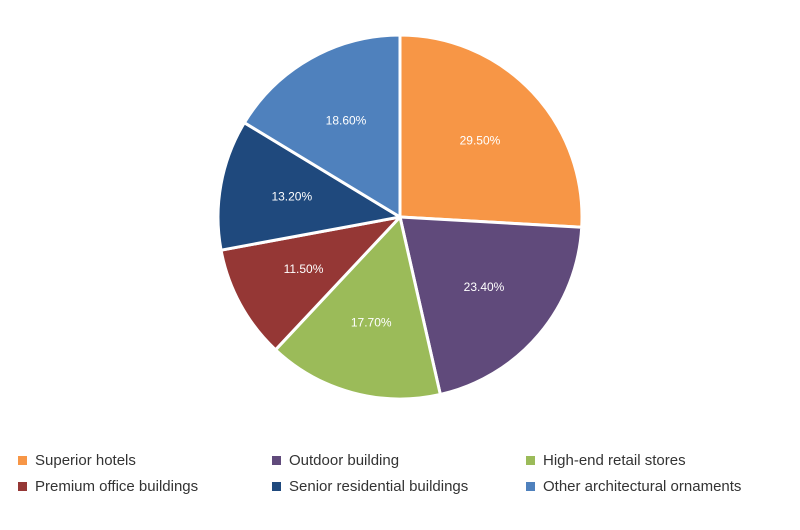 The image size is (800, 530). I want to click on slice-label-2: 23.40%, so click(484, 287).